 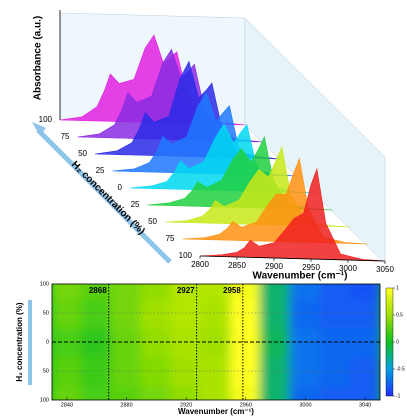 I want to click on colorbar-tick-label: -0.5, so click(x=400, y=369).